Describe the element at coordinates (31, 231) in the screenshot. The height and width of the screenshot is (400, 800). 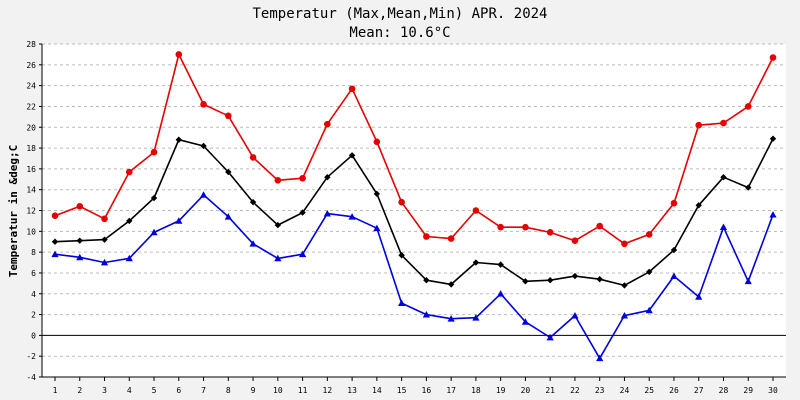
I see `y-tick-label: 10` at that location.